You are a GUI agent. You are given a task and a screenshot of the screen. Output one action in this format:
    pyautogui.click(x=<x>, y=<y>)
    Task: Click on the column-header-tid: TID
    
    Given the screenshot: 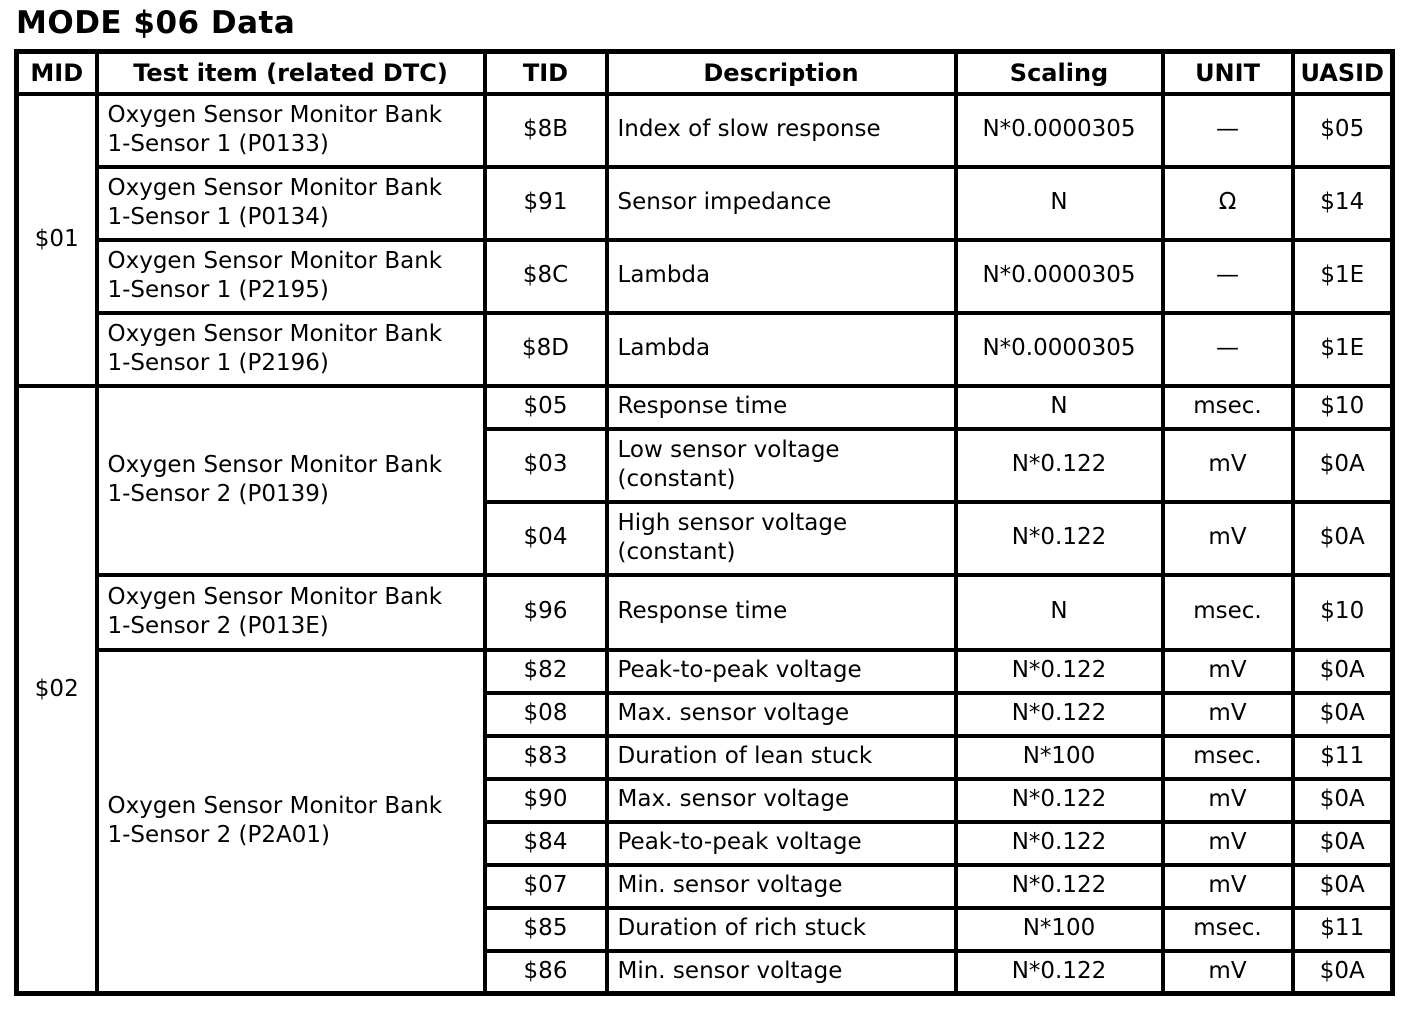 What is the action you would take?
    pyautogui.click(x=545, y=72)
    